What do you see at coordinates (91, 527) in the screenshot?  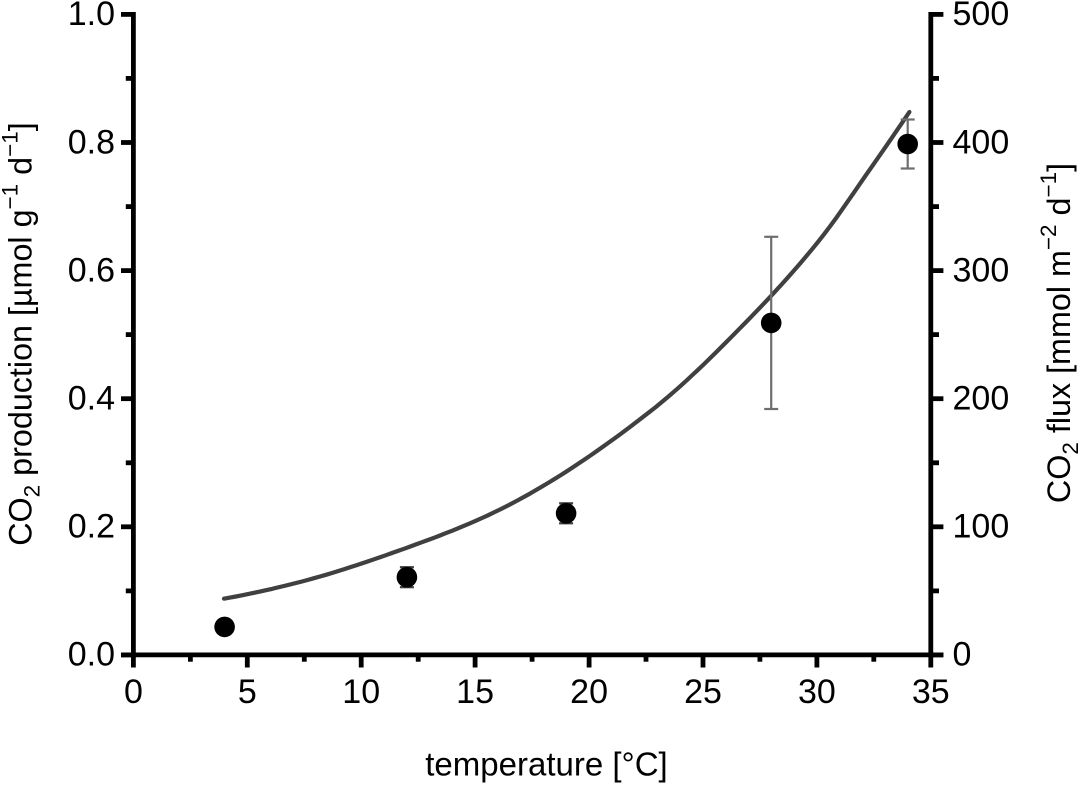 I see `svg-text: 0.2` at bounding box center [91, 527].